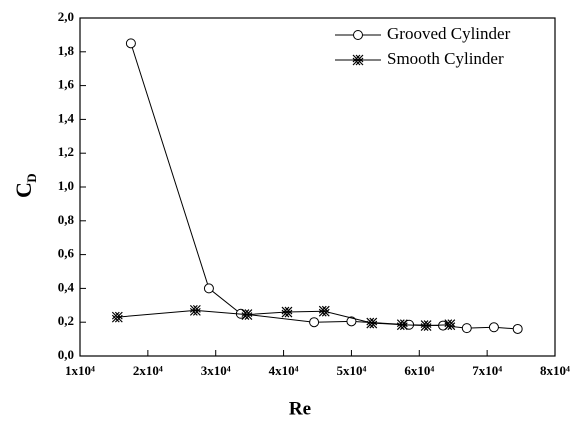 The image size is (587, 425). Describe the element at coordinates (66, 320) in the screenshot. I see `y-tick-label: 0,2` at that location.